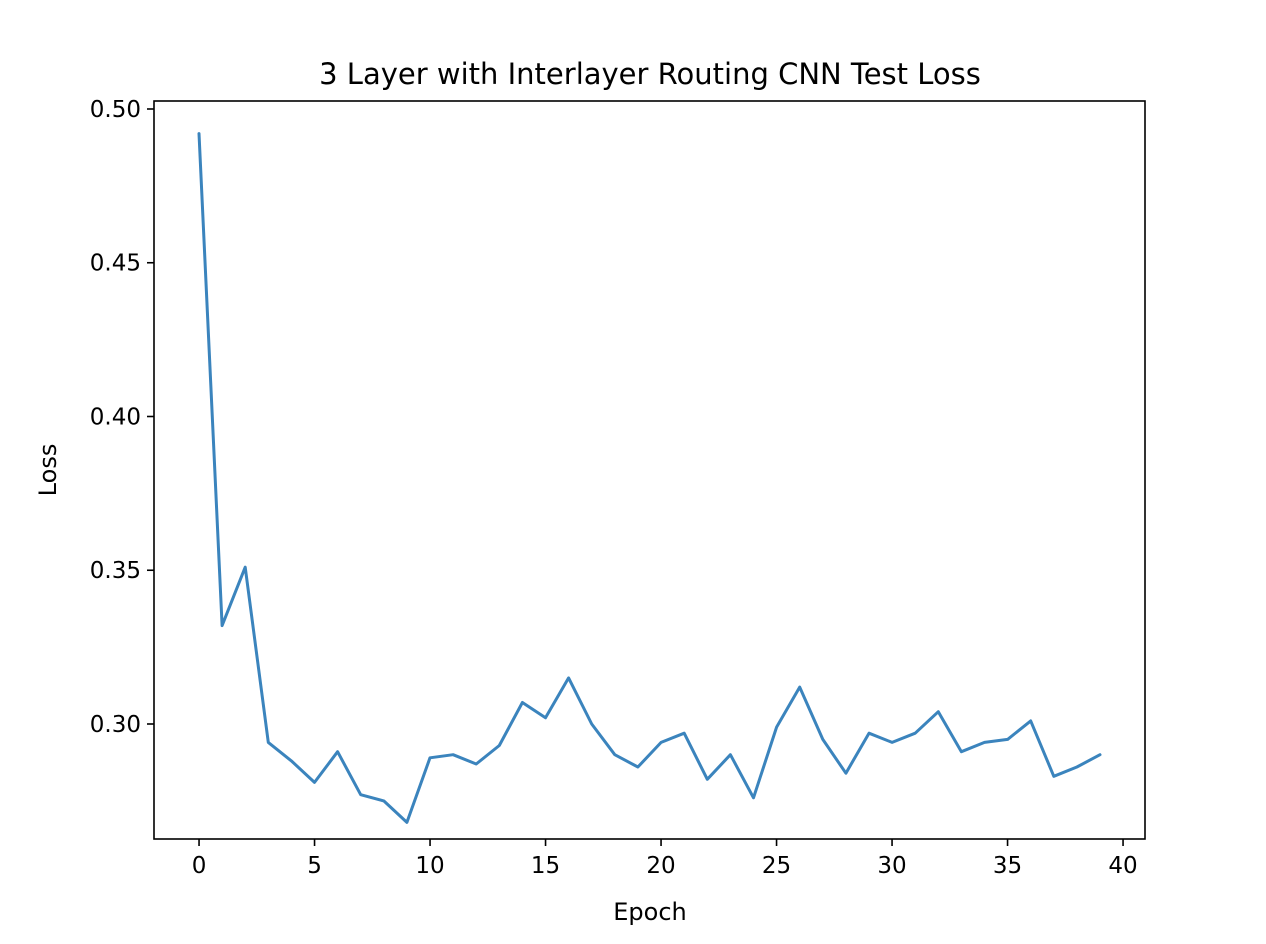 This screenshot has width=1266, height=944. What do you see at coordinates (48, 470) in the screenshot?
I see `y-axis-label: Loss` at bounding box center [48, 470].